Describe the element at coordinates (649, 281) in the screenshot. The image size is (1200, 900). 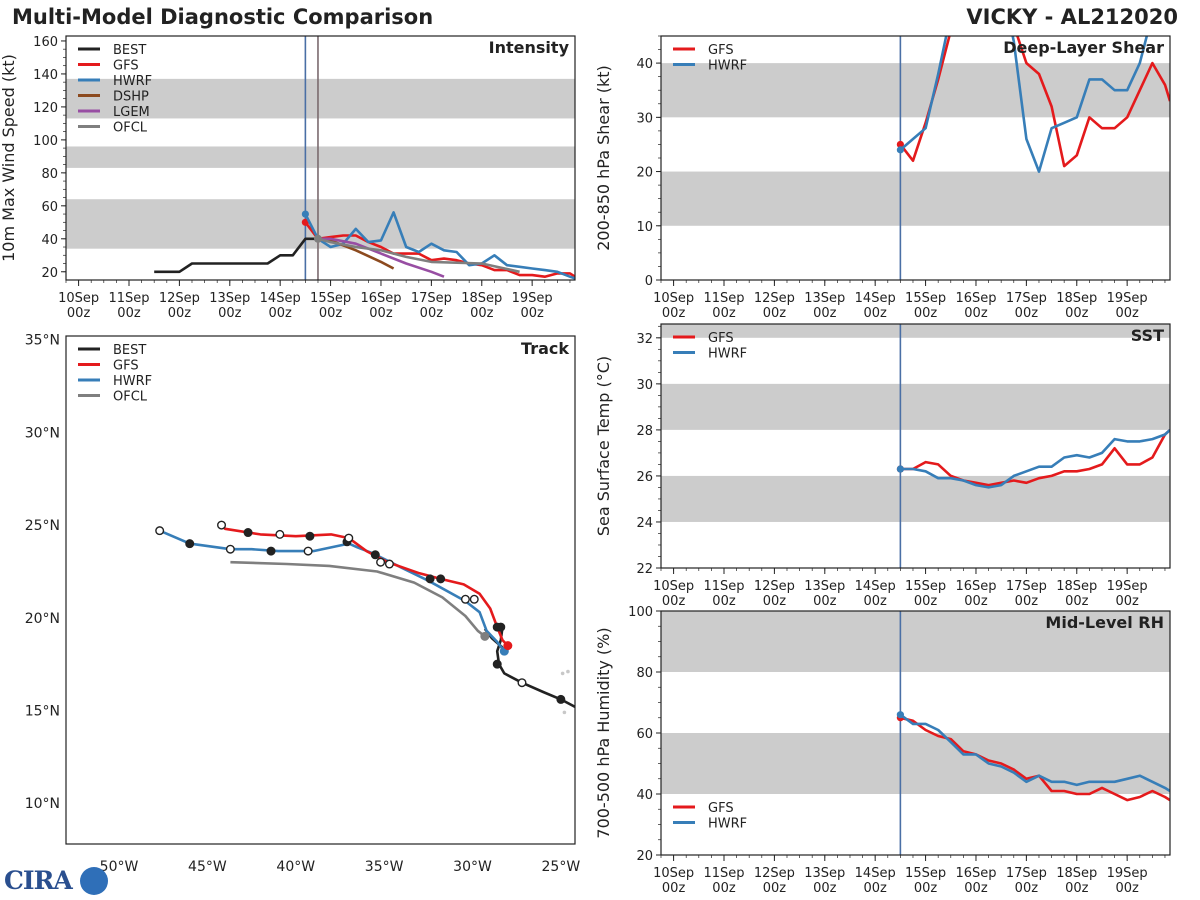
I see `shear-ytick-label: 0` at that location.